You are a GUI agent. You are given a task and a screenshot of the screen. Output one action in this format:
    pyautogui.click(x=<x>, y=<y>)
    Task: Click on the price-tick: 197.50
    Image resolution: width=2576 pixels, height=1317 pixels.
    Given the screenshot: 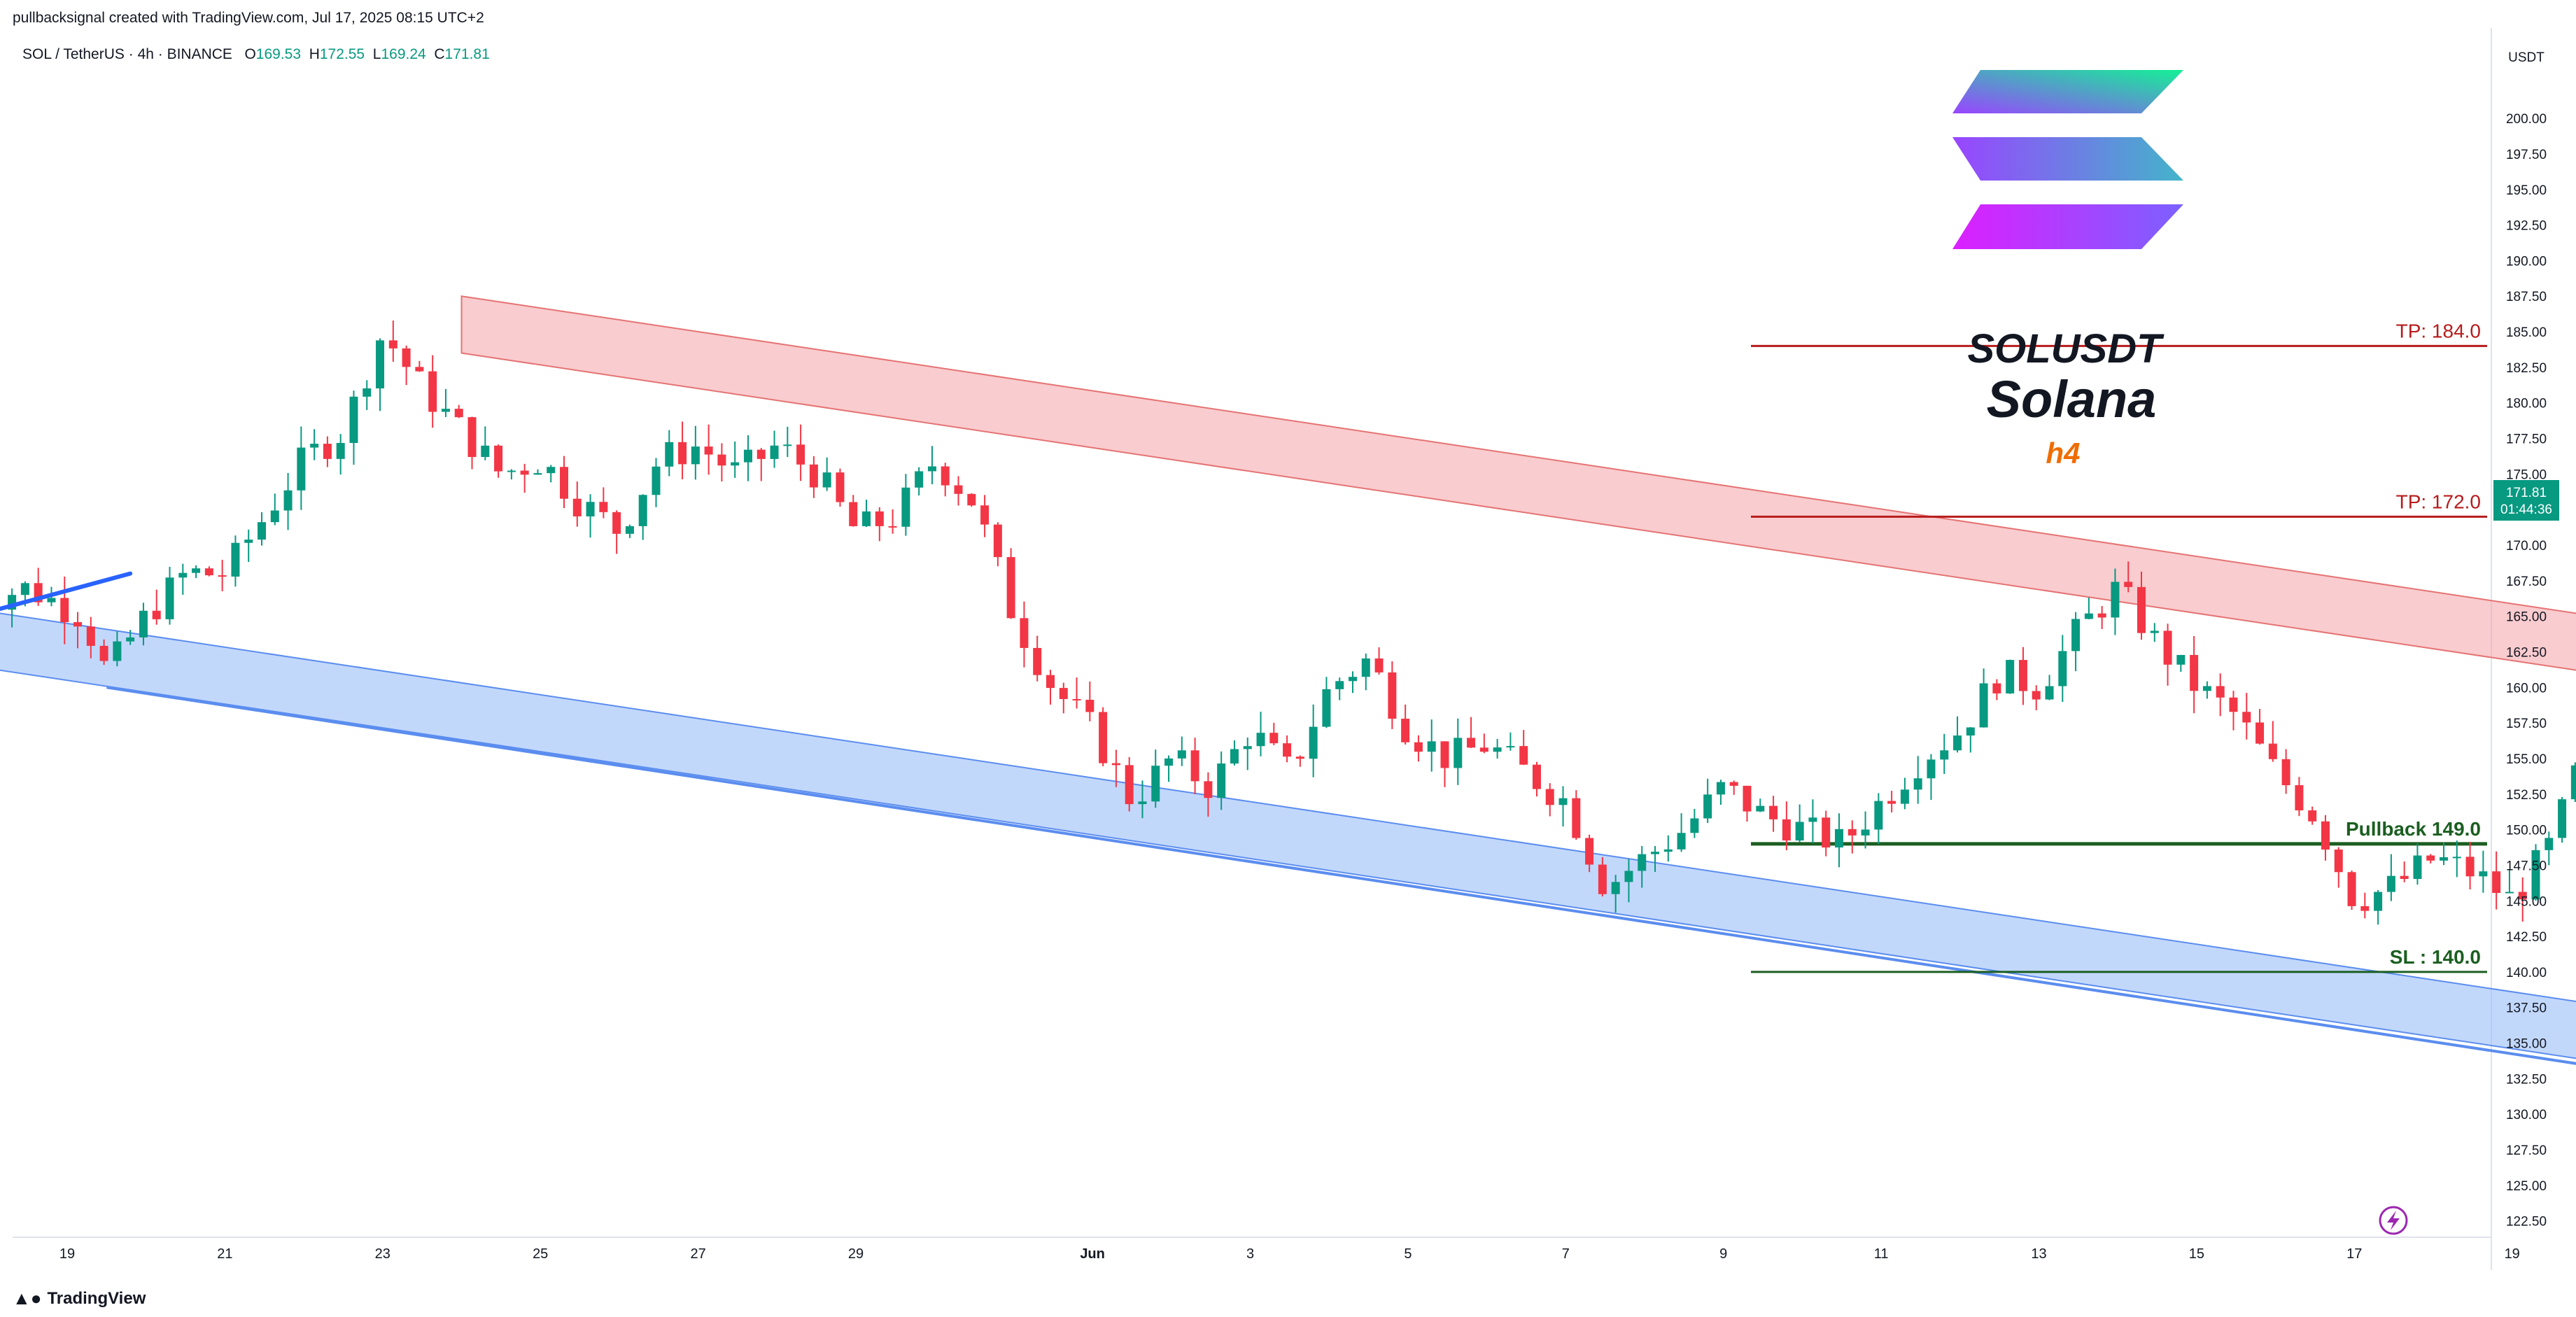 What is the action you would take?
    pyautogui.click(x=2526, y=155)
    